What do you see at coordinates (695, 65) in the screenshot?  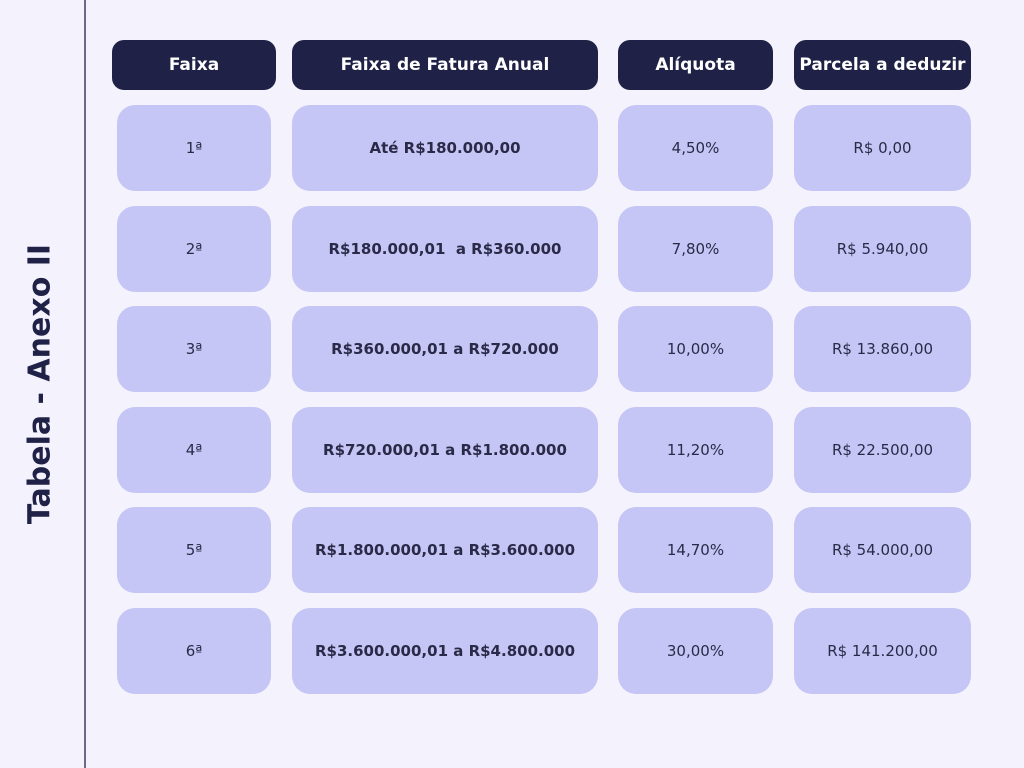 I see `header-cell: Alíquota` at bounding box center [695, 65].